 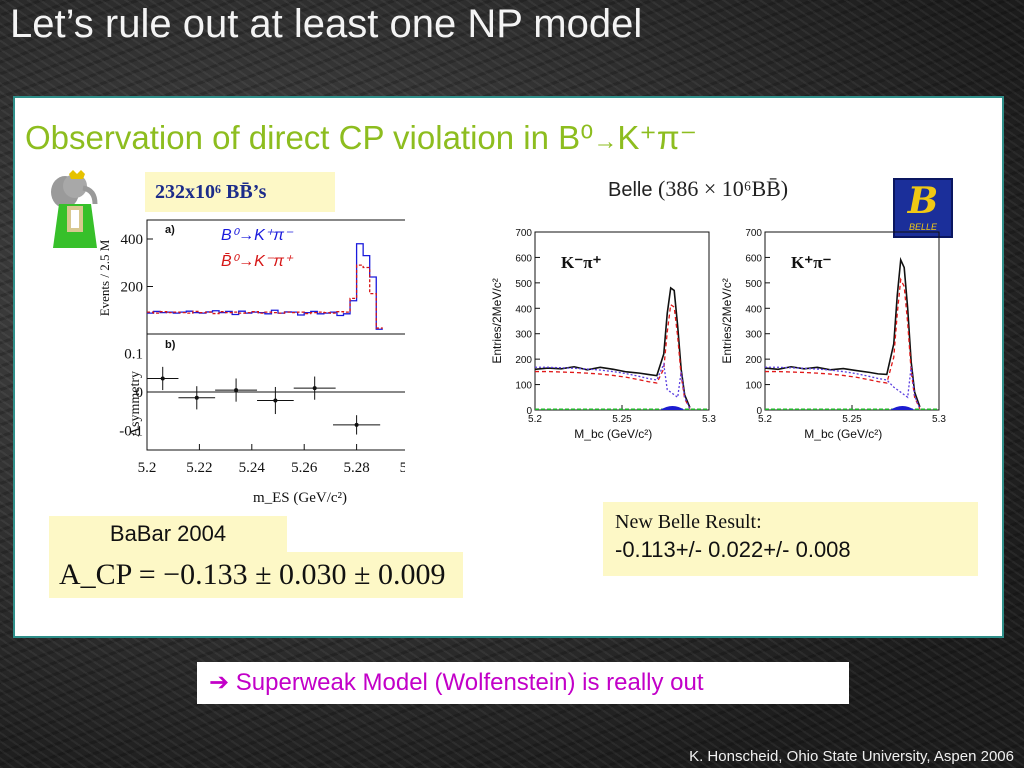 I want to click on belle-result-value: -0.113+/- 0.022+/- 0.008, so click(x=733, y=549).